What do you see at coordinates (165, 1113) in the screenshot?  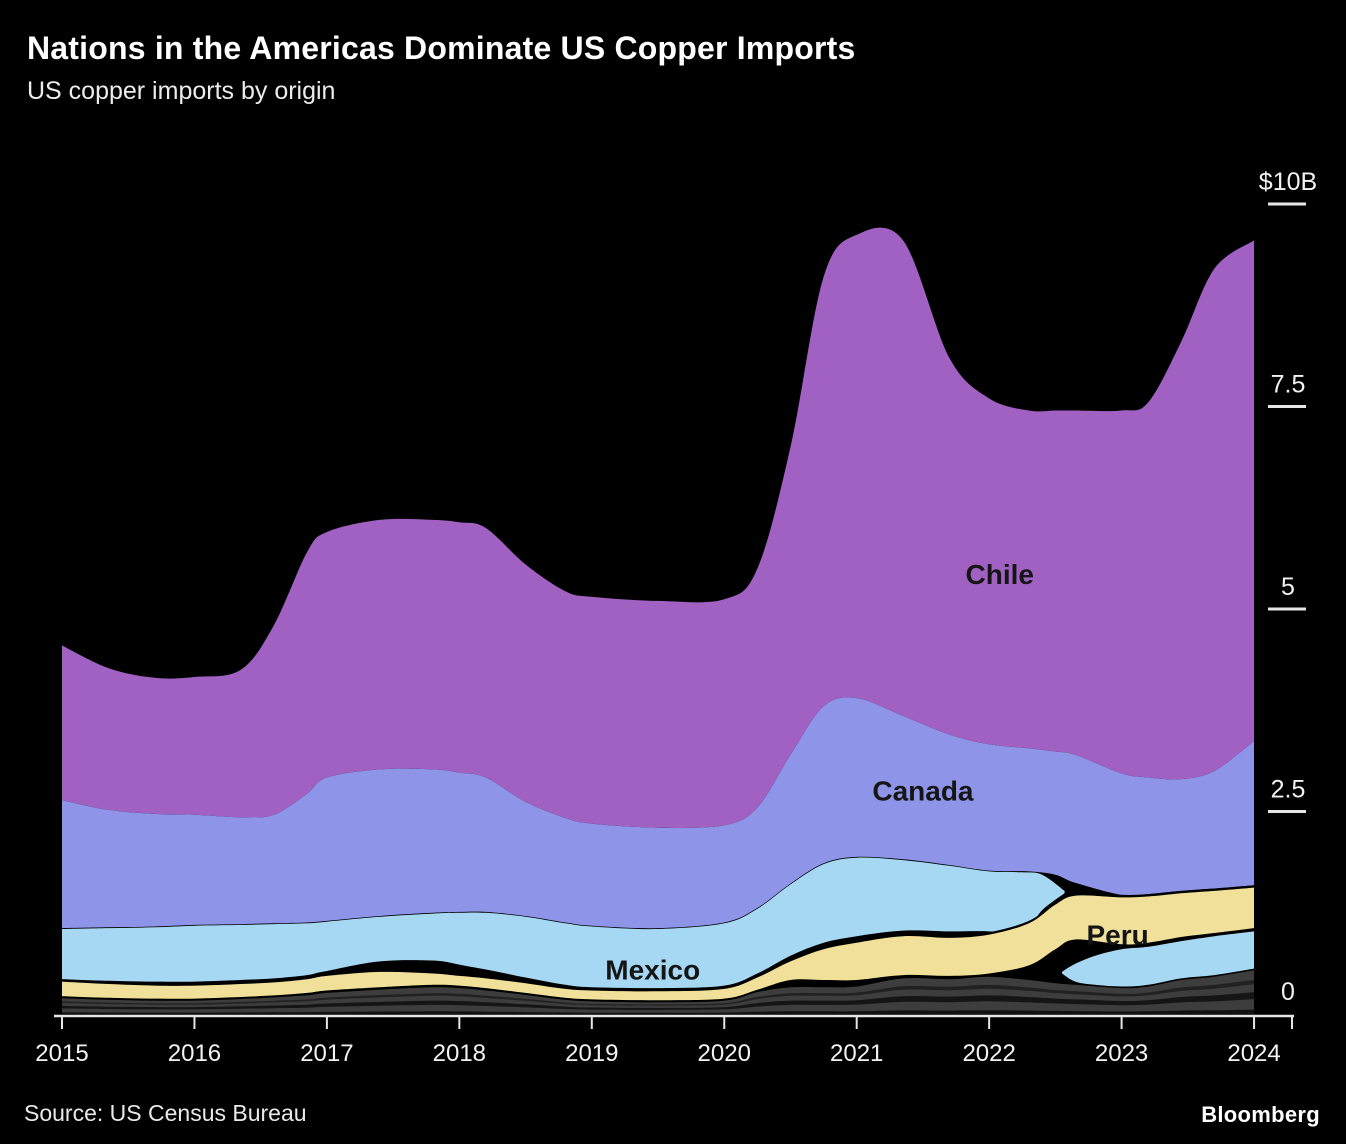 I see `source-note: Source: US Census Bureau` at bounding box center [165, 1113].